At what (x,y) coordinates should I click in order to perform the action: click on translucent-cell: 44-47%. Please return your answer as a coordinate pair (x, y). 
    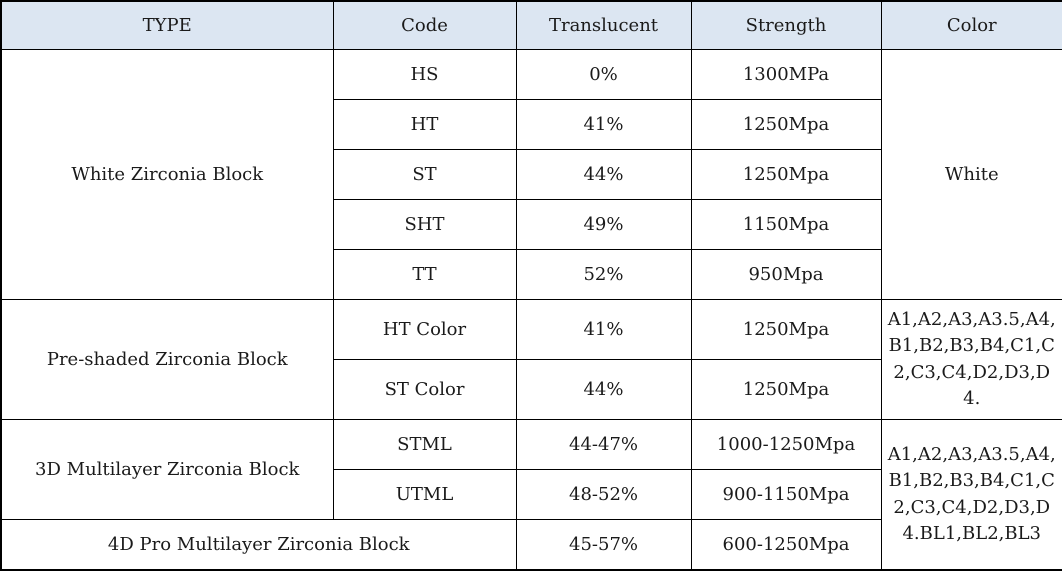
    Looking at the image, I should click on (603, 445).